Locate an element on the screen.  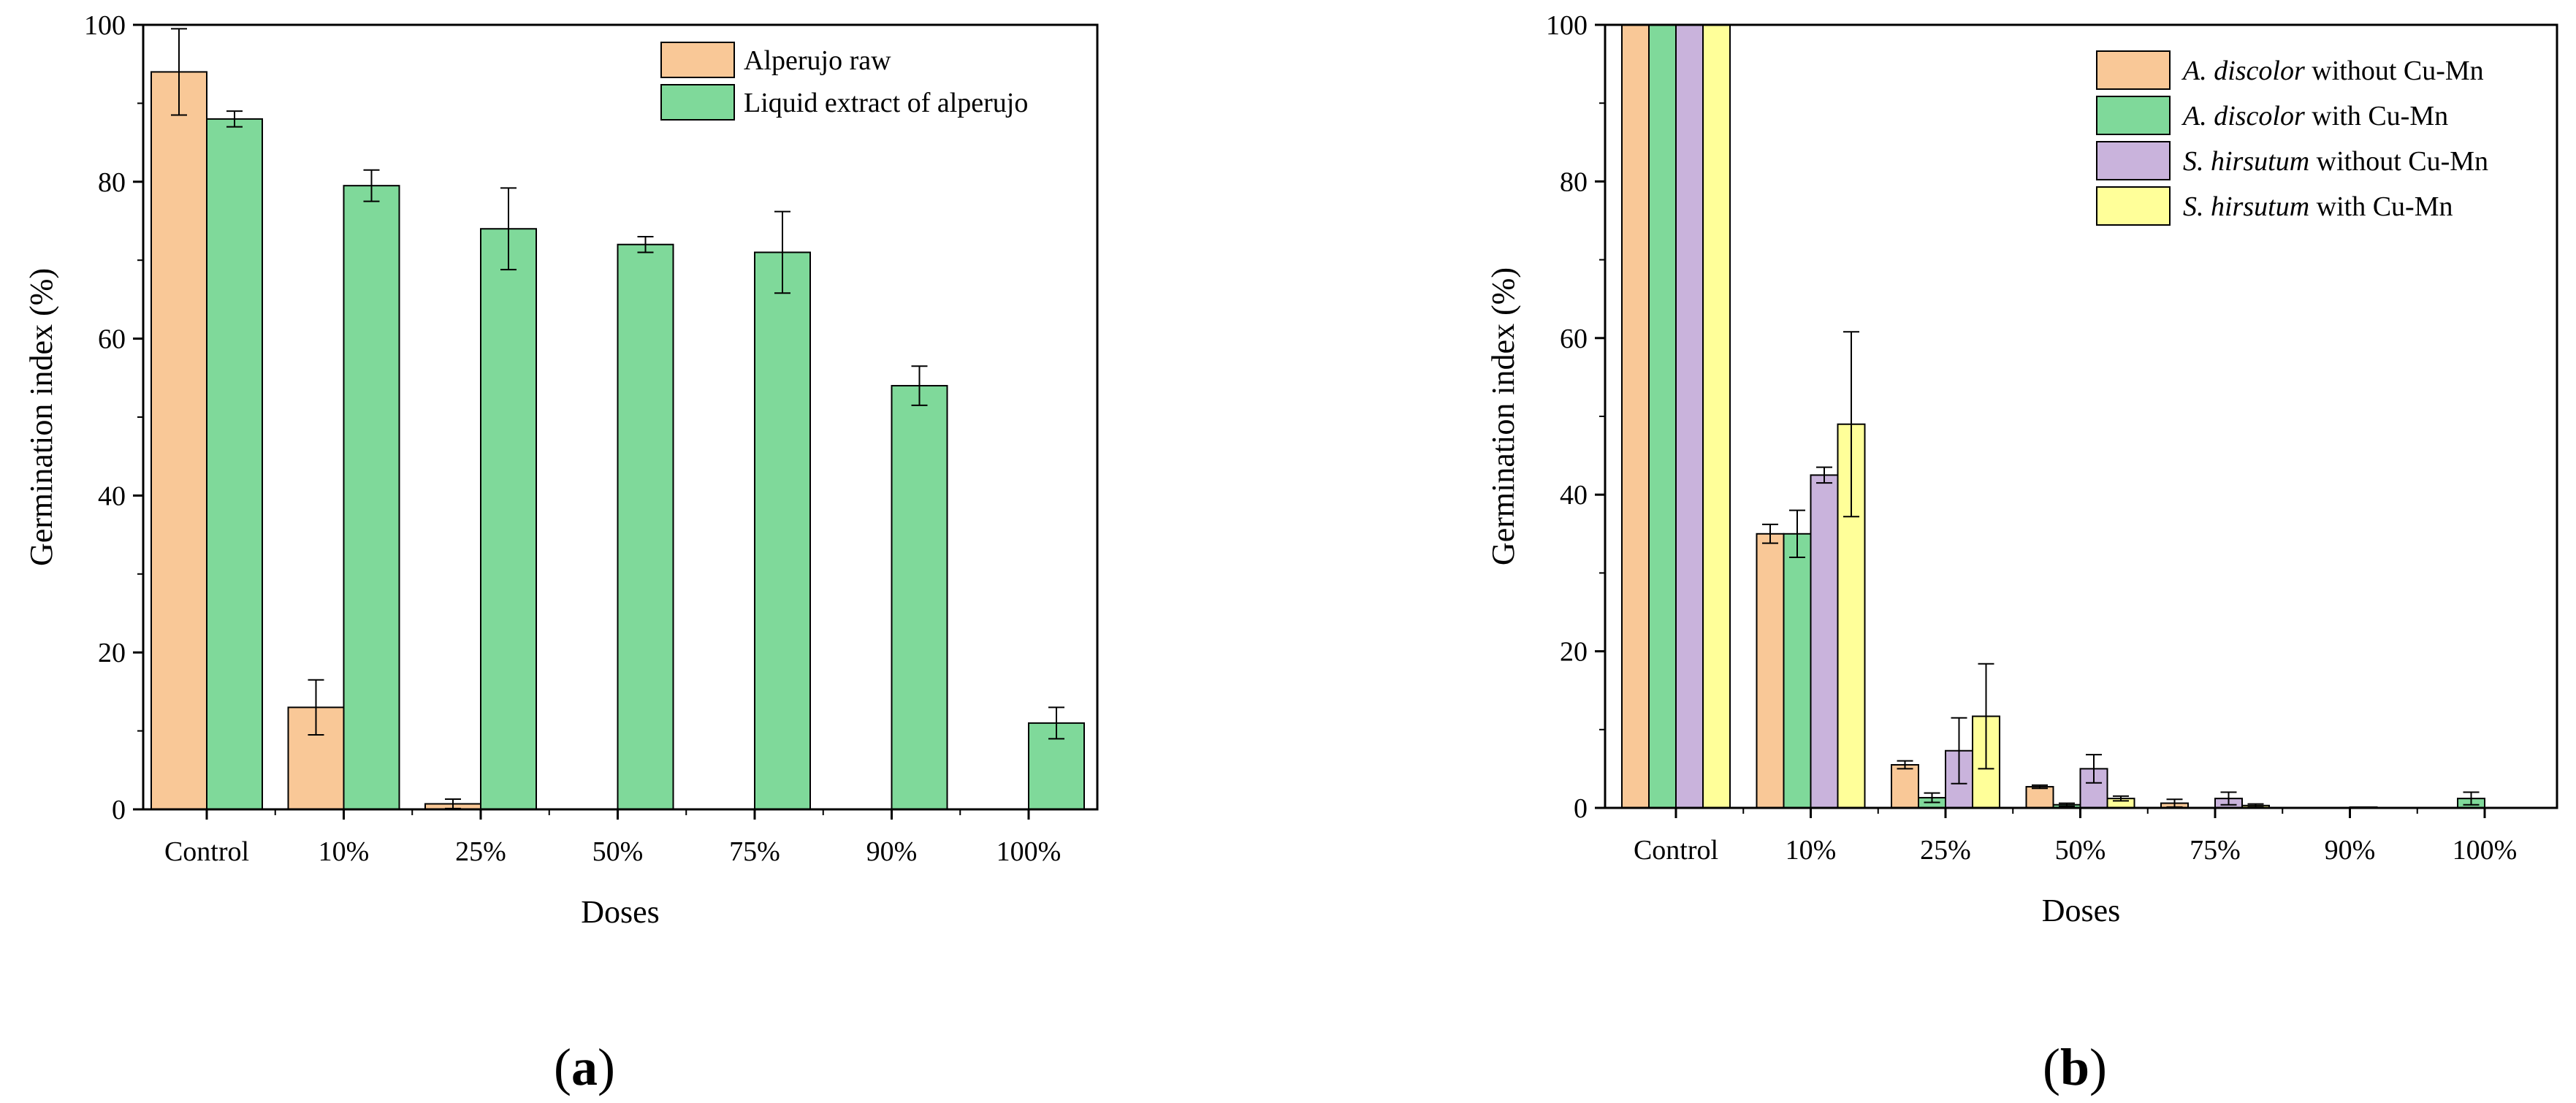
error-bar-b-s2-c1 is located at coordinates (1824, 475).